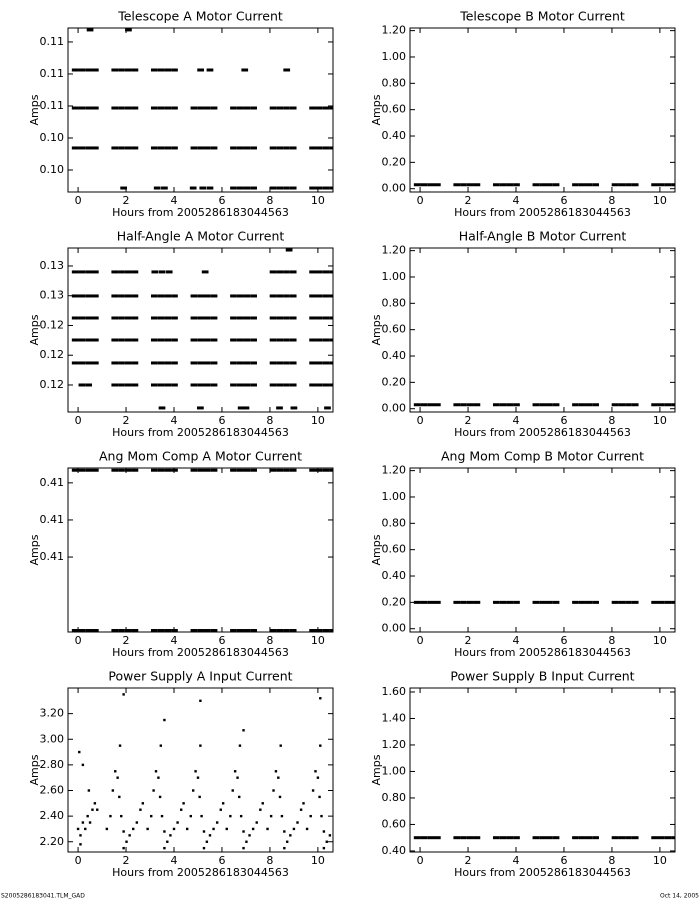 The width and height of the screenshot is (700, 900). Describe the element at coordinates (394, 56) in the screenshot. I see `y-tick-label: 1.00` at that location.